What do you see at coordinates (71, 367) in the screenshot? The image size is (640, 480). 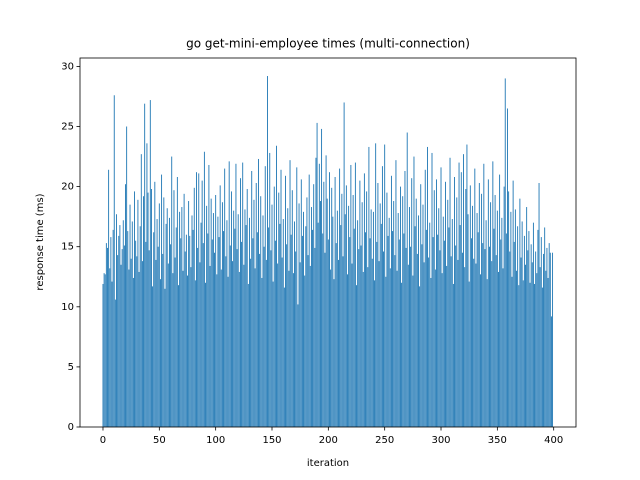 I see `y-tick-label: 5` at bounding box center [71, 367].